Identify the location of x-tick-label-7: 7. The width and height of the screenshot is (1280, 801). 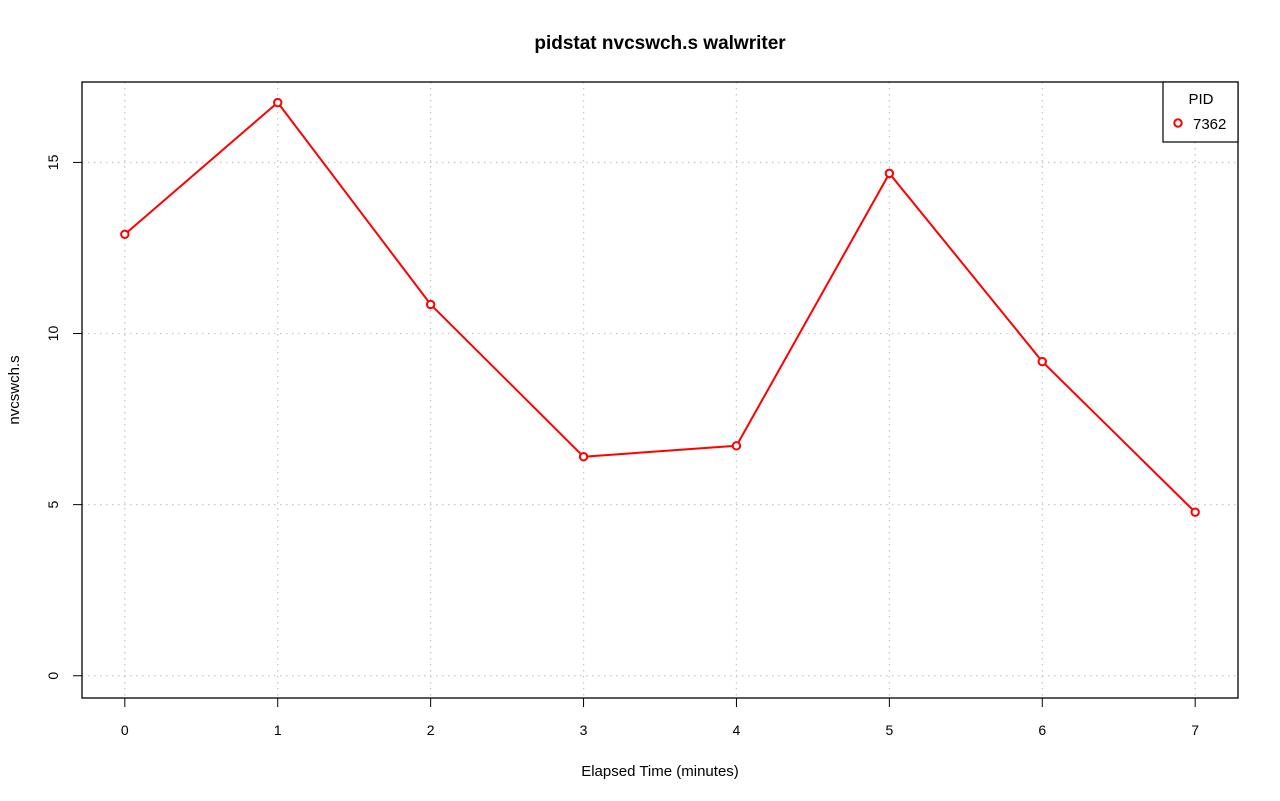
(1195, 730).